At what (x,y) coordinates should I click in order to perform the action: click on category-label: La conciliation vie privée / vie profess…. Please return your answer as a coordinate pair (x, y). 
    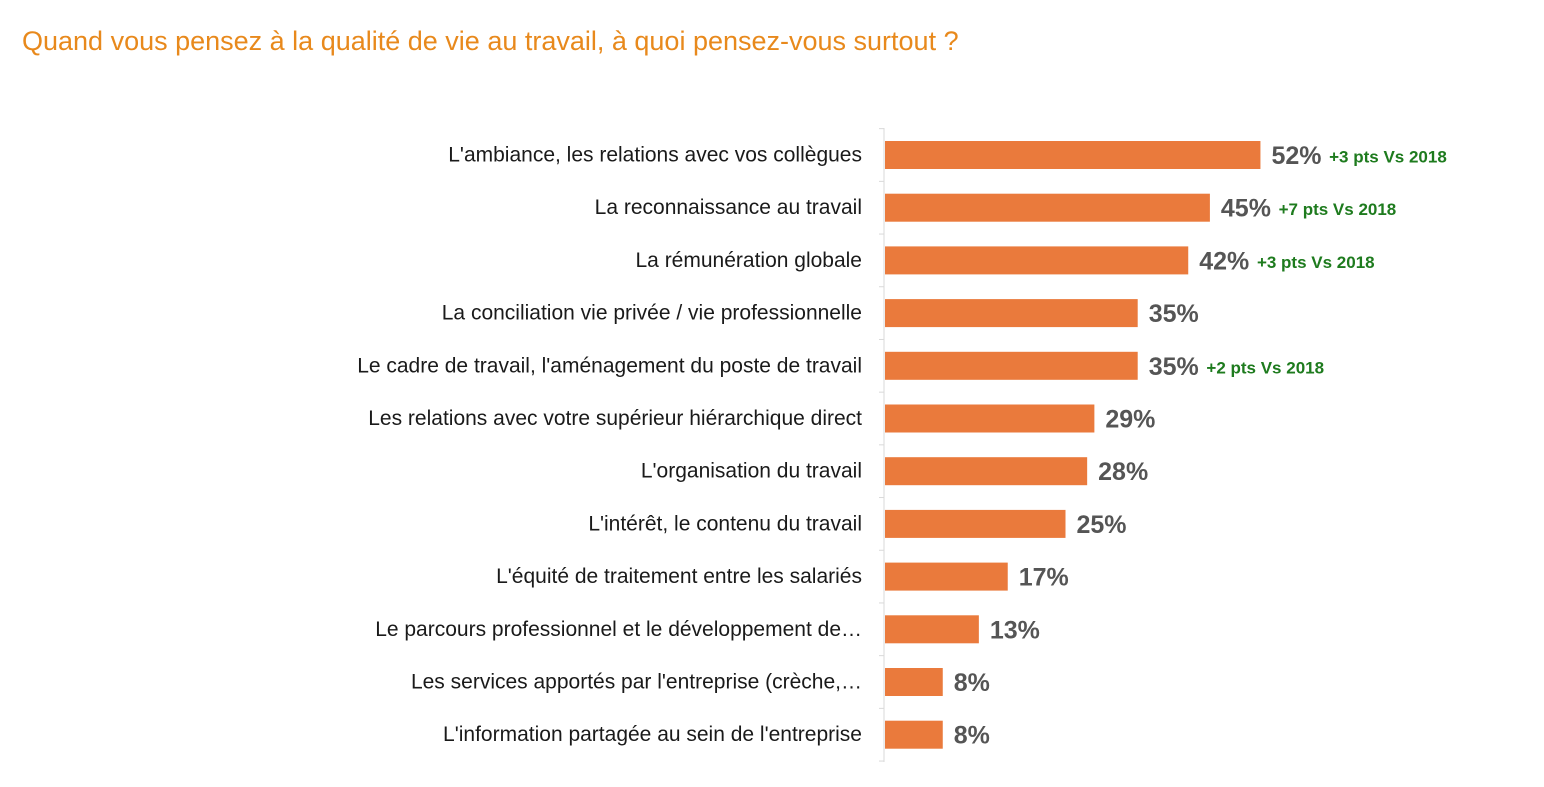
    Looking at the image, I should click on (652, 313).